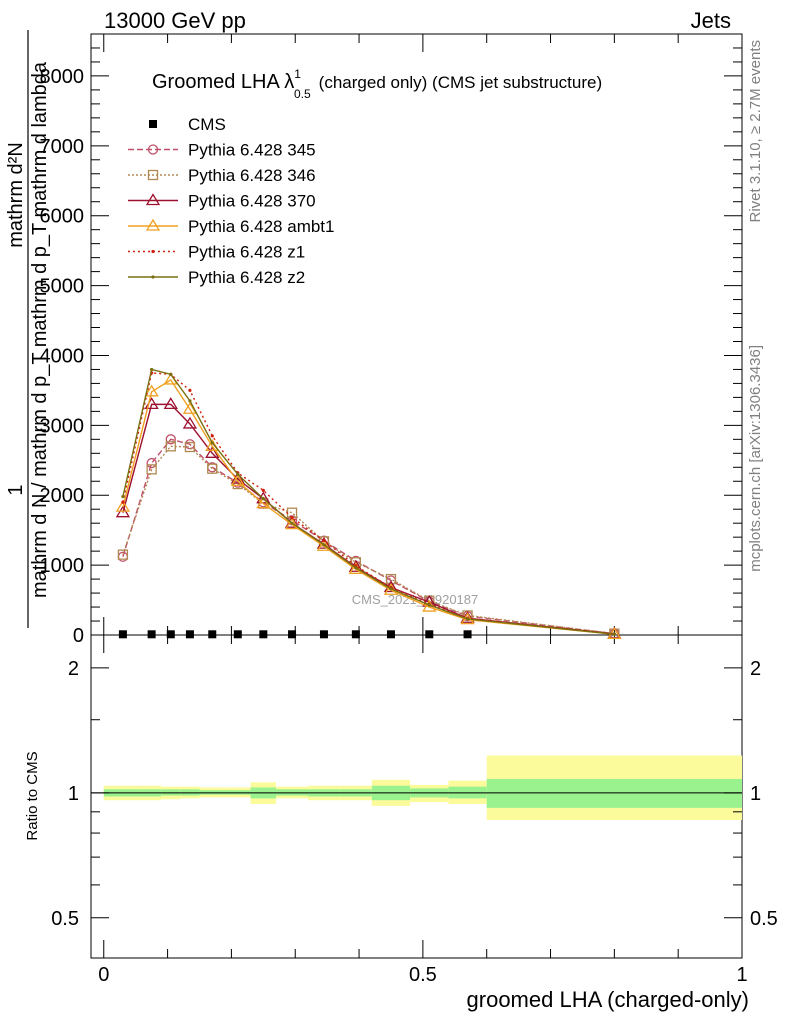  Describe the element at coordinates (65, 919) in the screenshot. I see `ratio-y-tick-label: 0.5` at that location.